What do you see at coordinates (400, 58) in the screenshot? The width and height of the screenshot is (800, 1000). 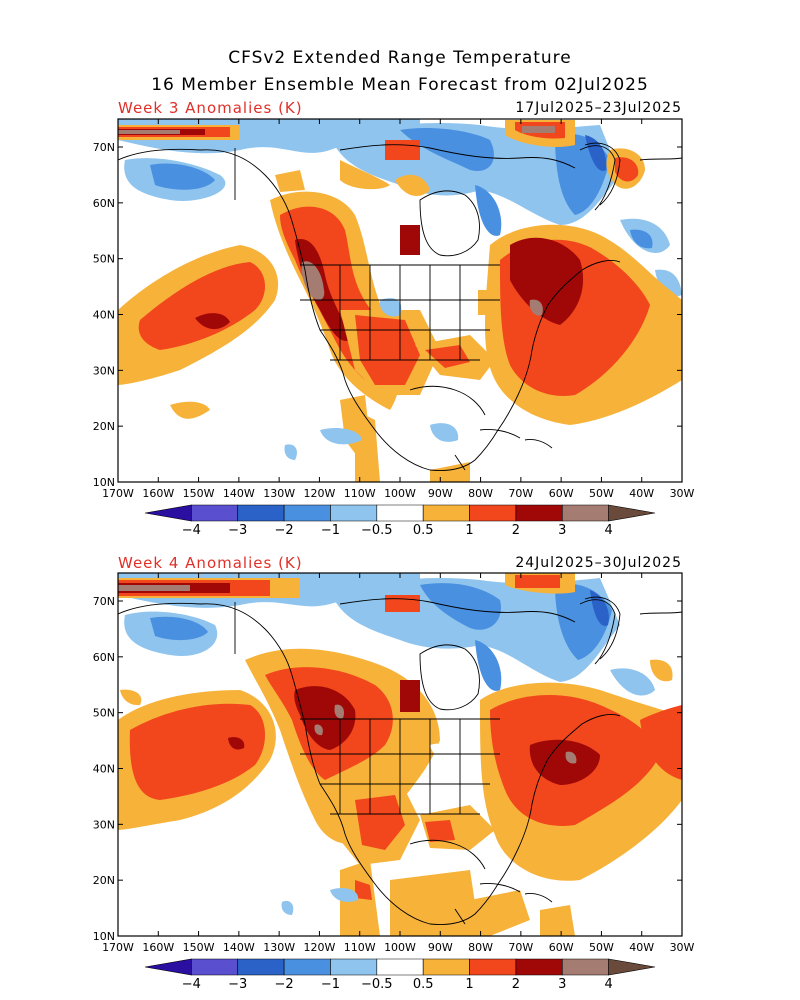 I see `title-line-1: CFSv2 Extended Range Temperature` at bounding box center [400, 58].